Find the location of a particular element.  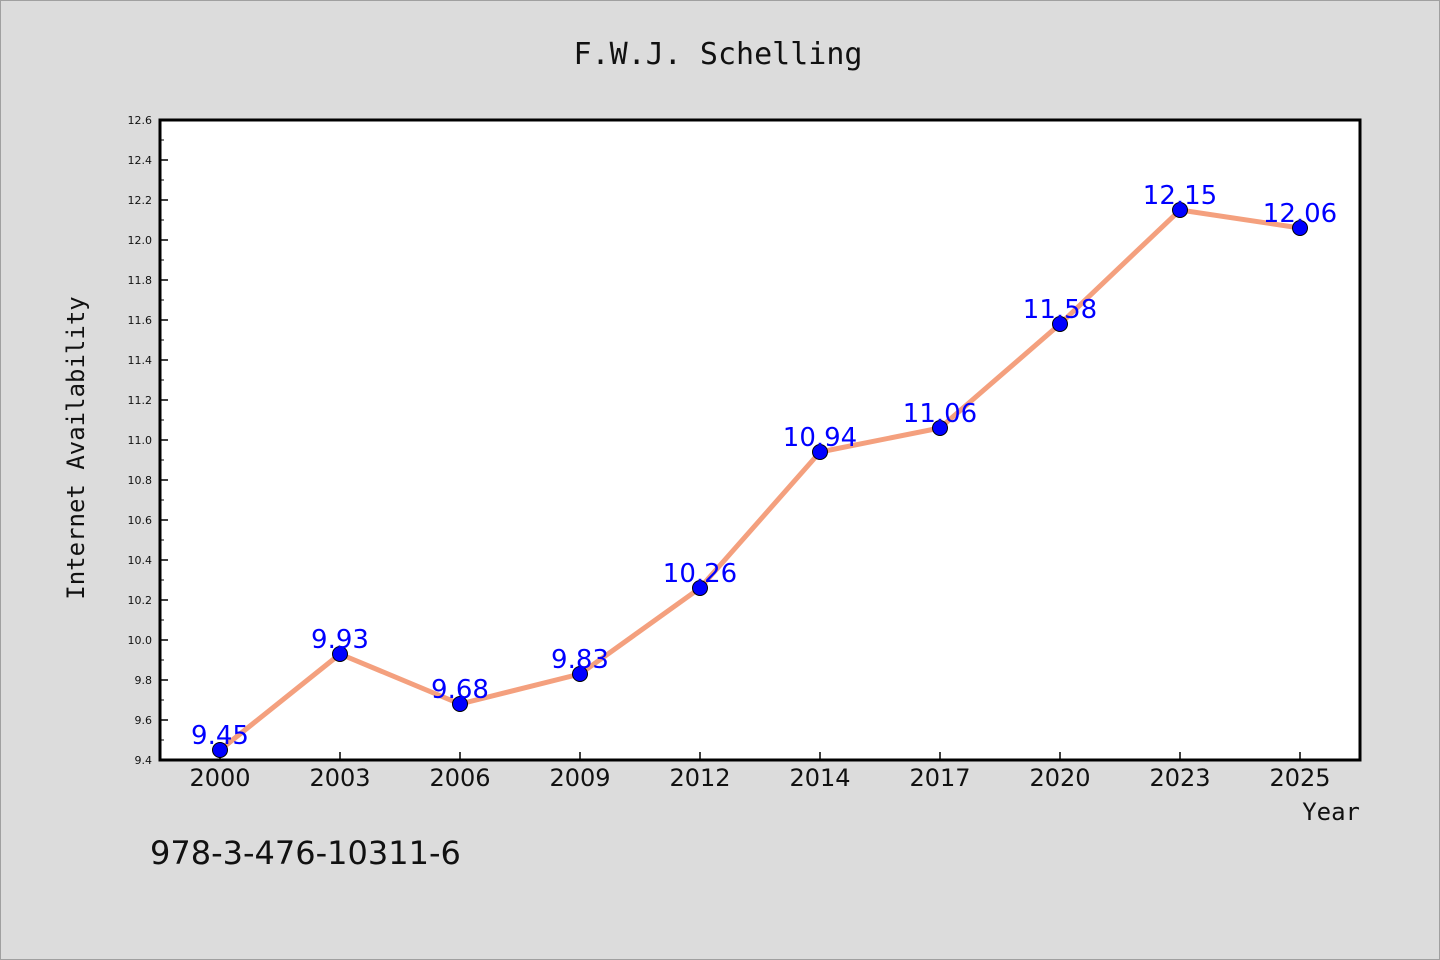

x-tick-label: 2017 is located at coordinates (939, 778).